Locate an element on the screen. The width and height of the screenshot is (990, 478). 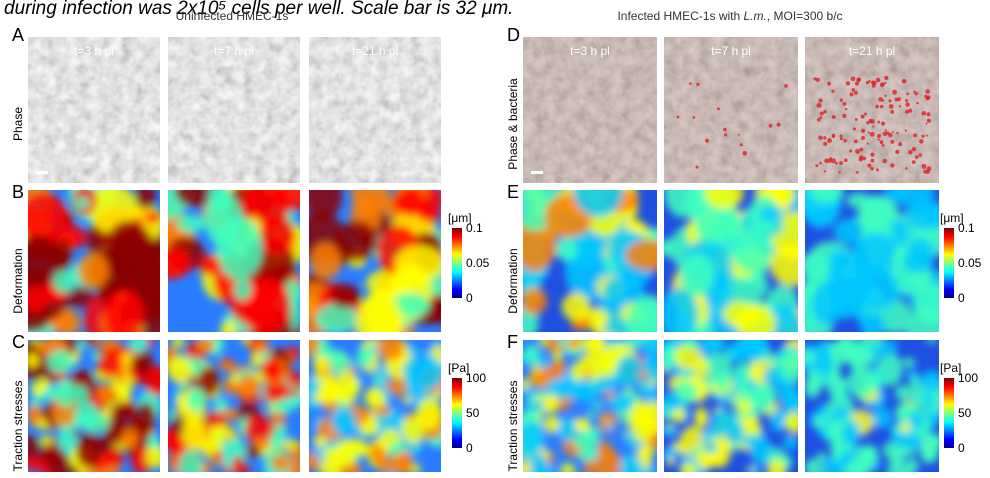
panel-label: C is located at coordinates (18, 342).